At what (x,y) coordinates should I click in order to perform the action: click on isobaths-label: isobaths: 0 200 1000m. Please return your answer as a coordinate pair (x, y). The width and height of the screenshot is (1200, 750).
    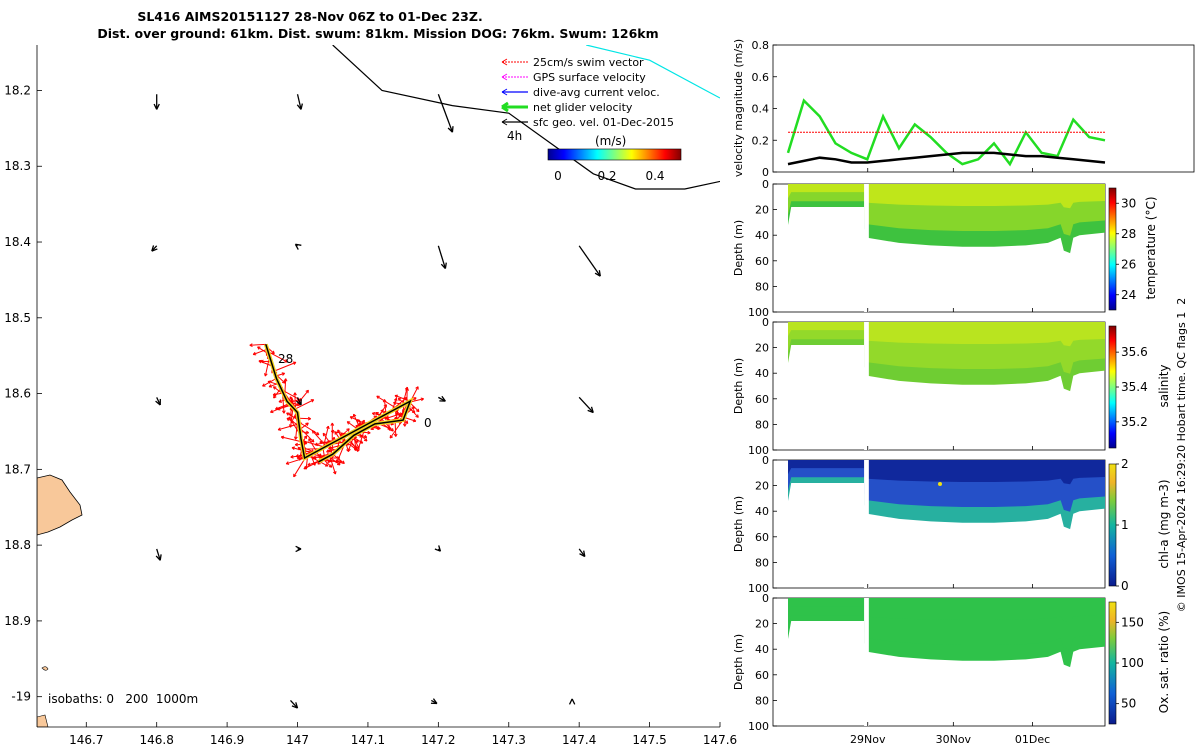
    Looking at the image, I should click on (123, 699).